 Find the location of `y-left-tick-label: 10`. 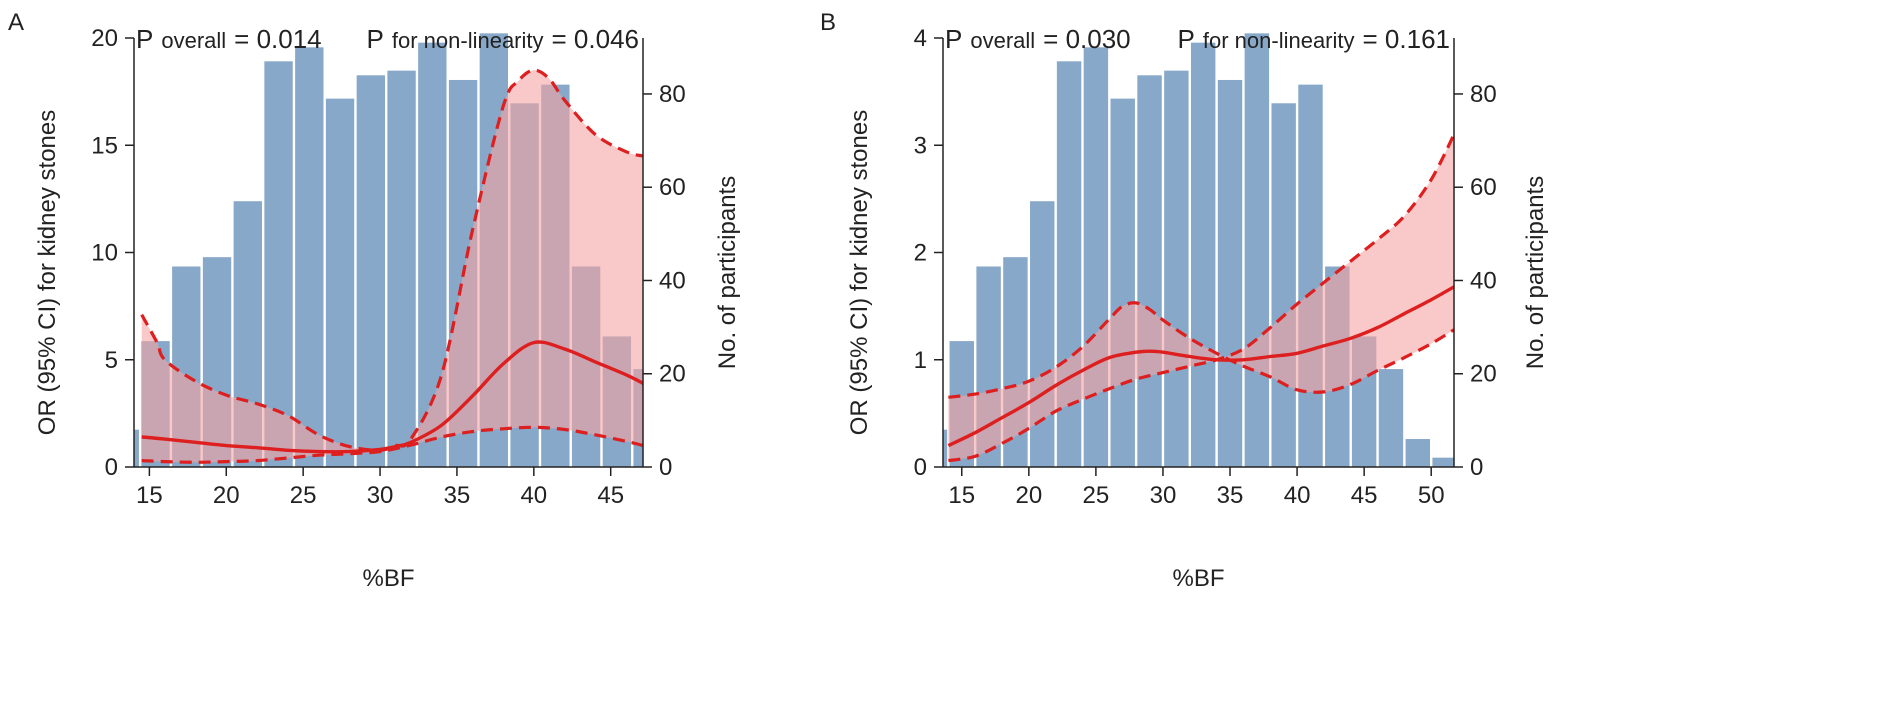

y-left-tick-label: 10 is located at coordinates (104, 253).